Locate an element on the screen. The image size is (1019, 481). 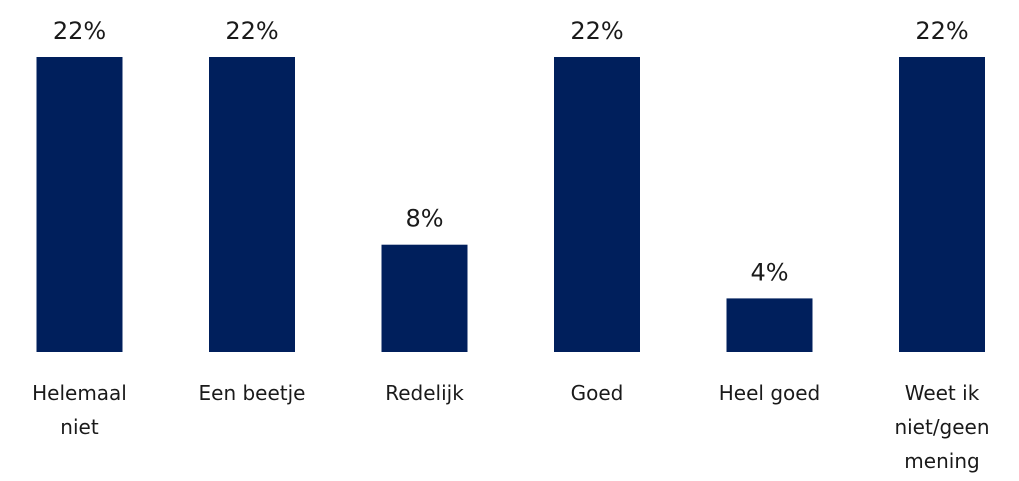
category-label-1-line-0: Een beetje is located at coordinates (252, 393).